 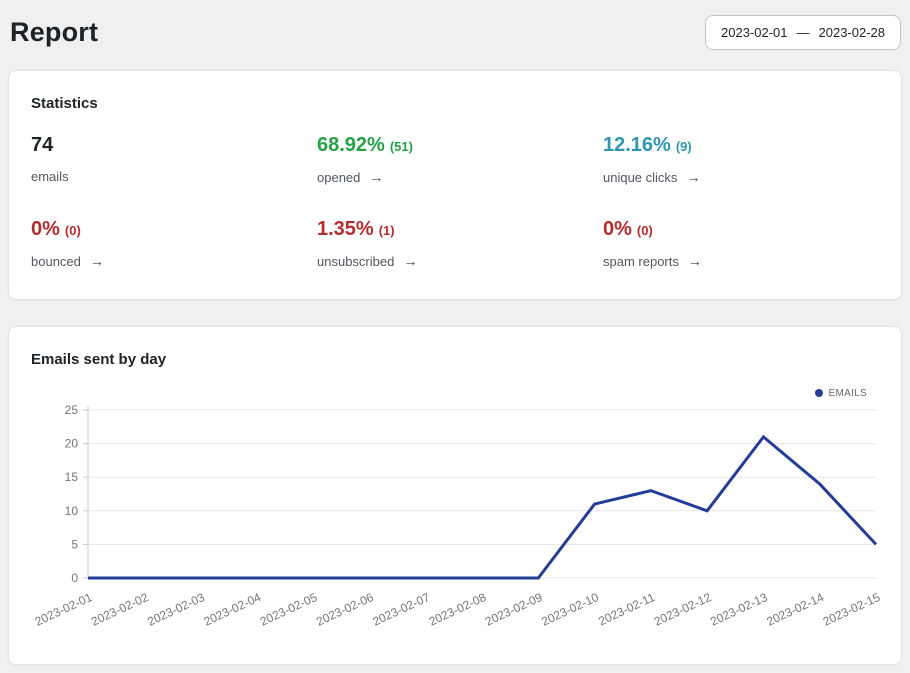 I want to click on svg-text: 15, so click(x=72, y=477).